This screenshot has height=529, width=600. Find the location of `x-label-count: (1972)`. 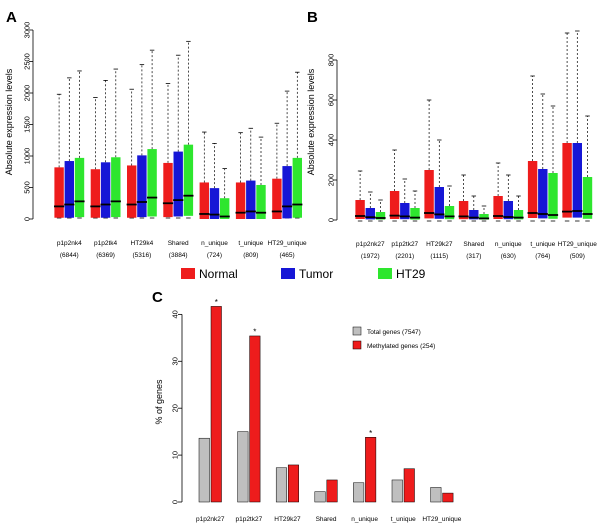

x-label-count: (1972) is located at coordinates (370, 256).